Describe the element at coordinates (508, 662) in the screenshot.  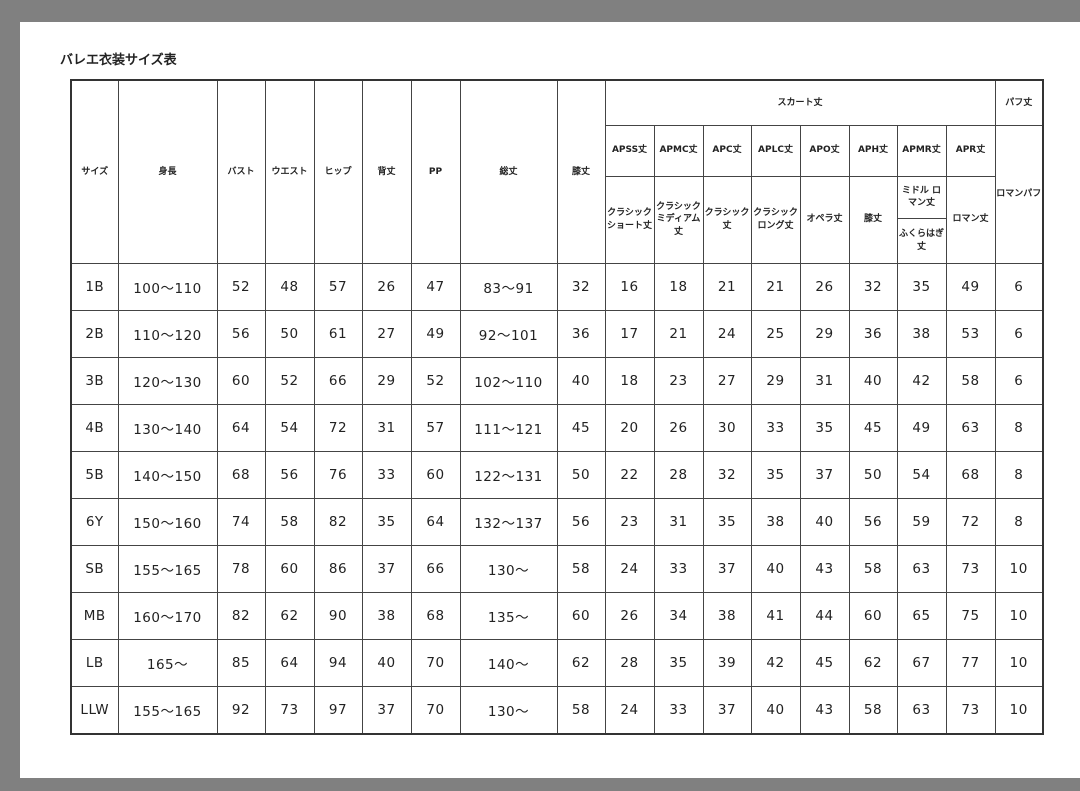
I see `value-cell: 140〜` at that location.